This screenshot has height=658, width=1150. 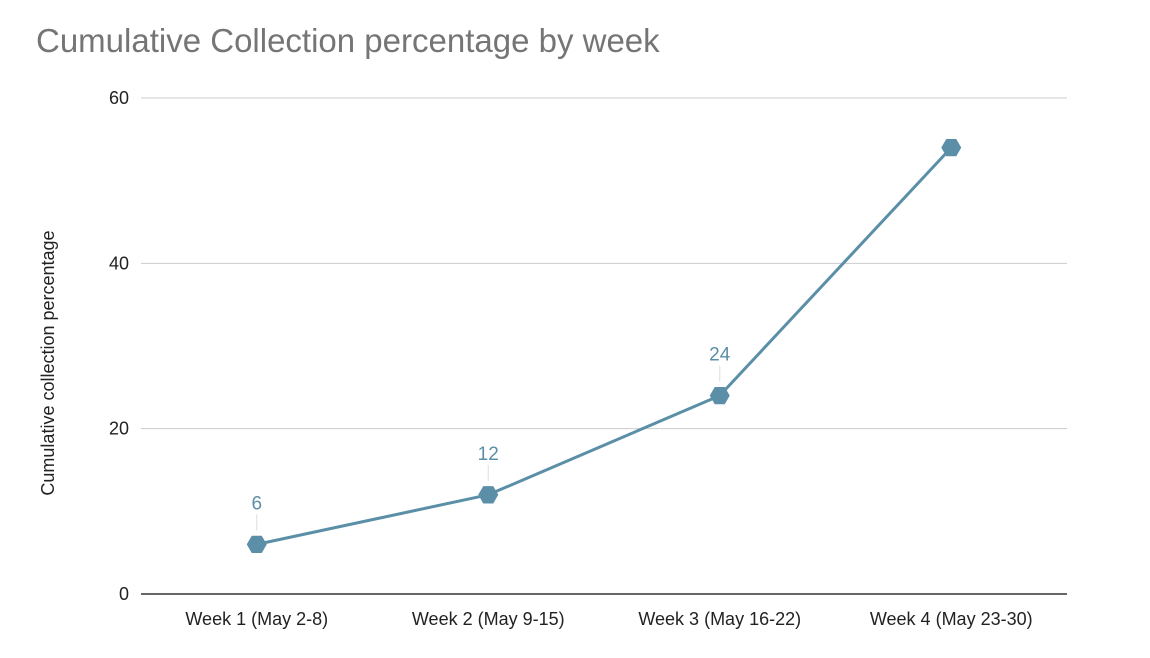 I want to click on data-label: 12, so click(x=488, y=454).